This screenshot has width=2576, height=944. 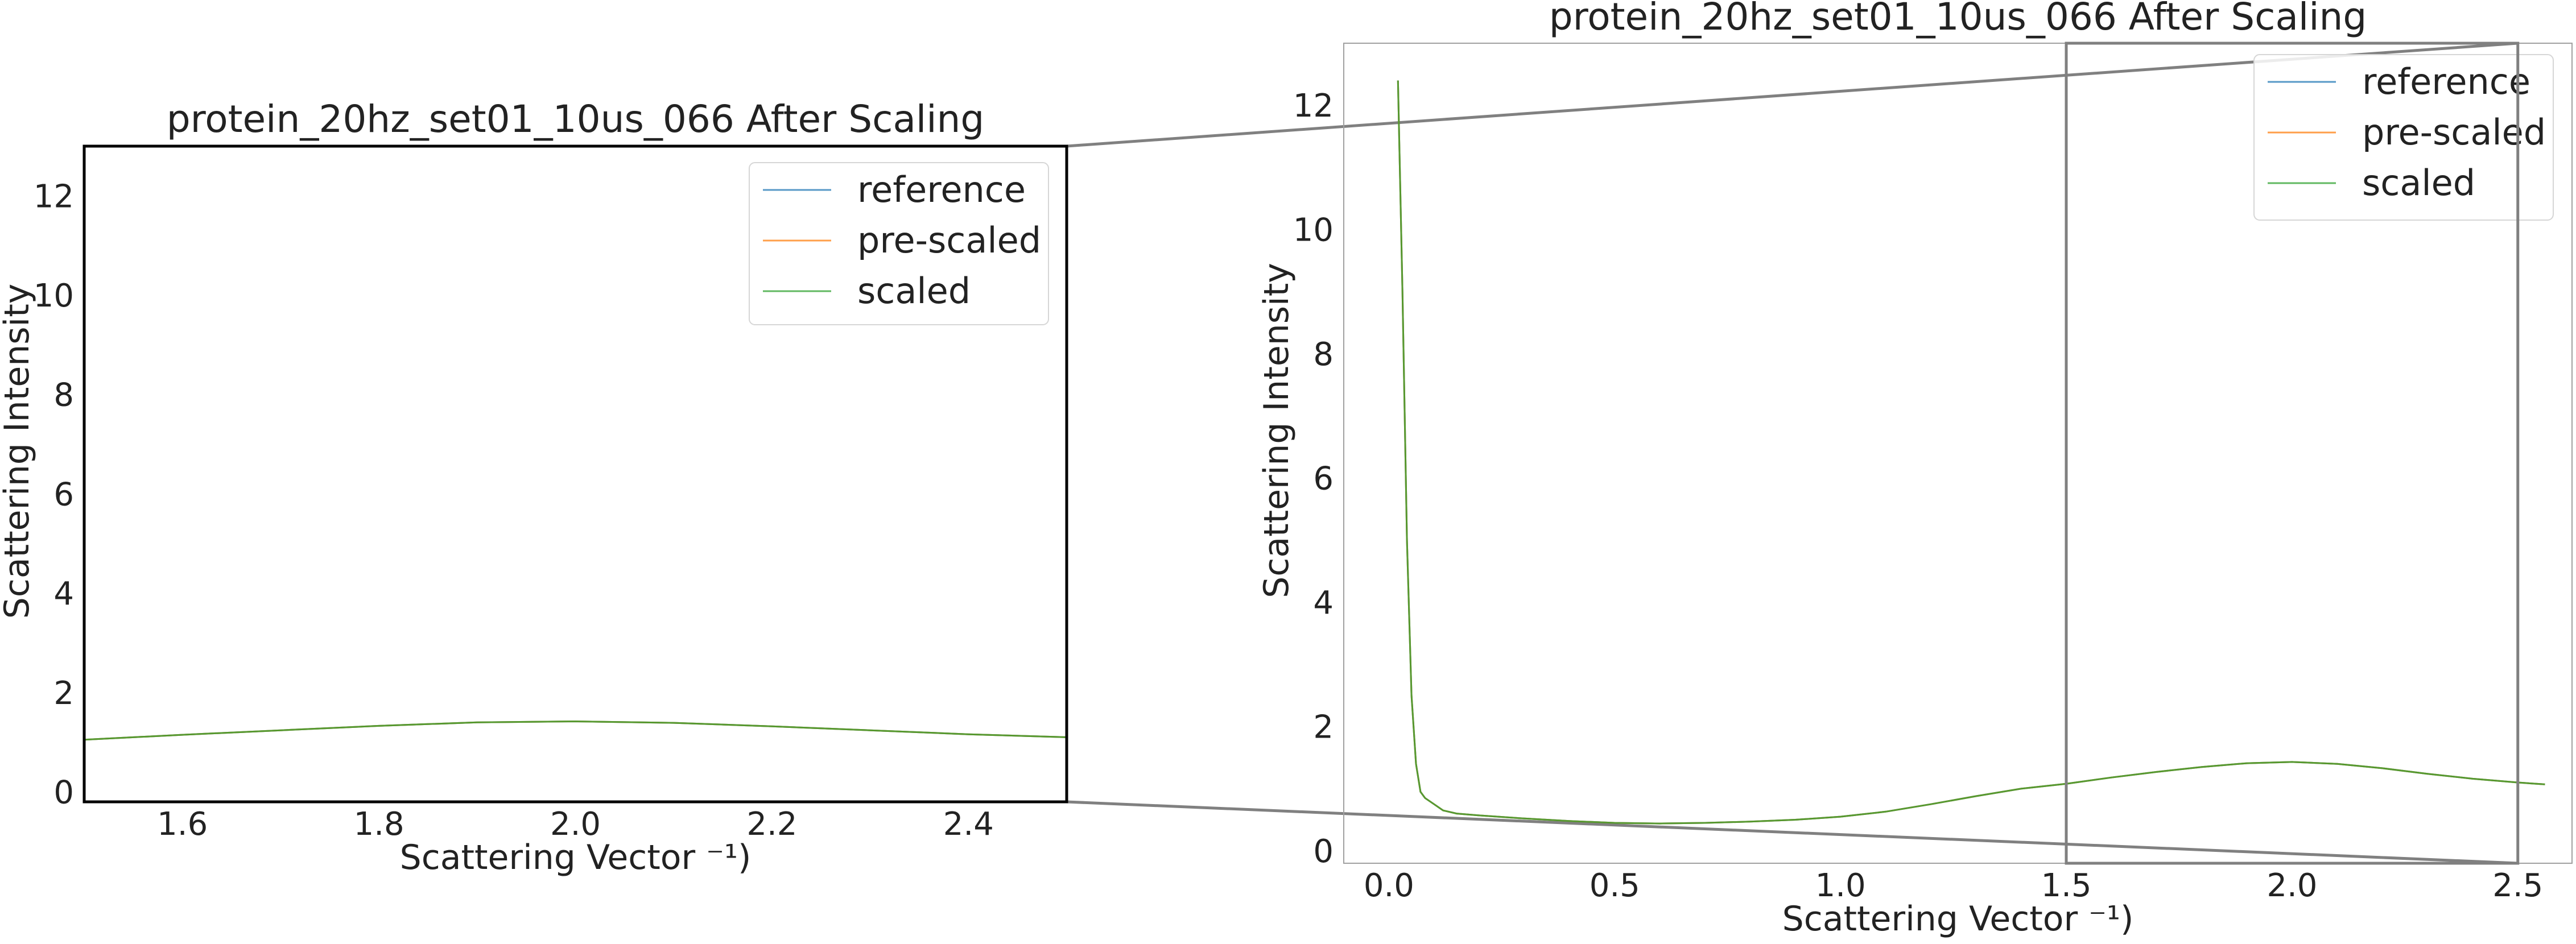 I want to click on x-tick-label: 1.0, so click(x=1841, y=885).